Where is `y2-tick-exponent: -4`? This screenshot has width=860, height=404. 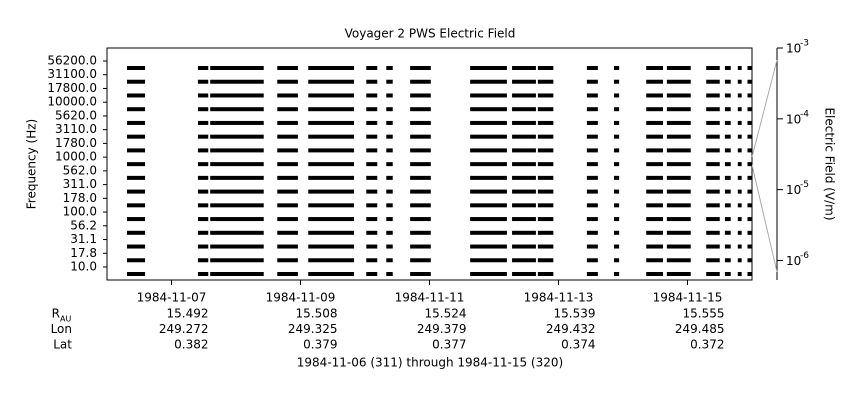
y2-tick-exponent: -4 is located at coordinates (804, 114).